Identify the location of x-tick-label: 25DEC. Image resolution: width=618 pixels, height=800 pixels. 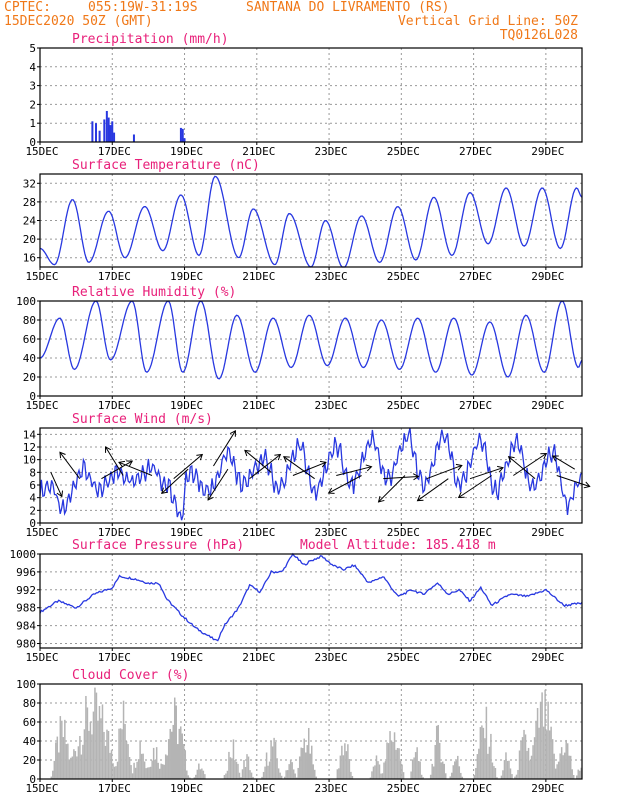
(403, 657).